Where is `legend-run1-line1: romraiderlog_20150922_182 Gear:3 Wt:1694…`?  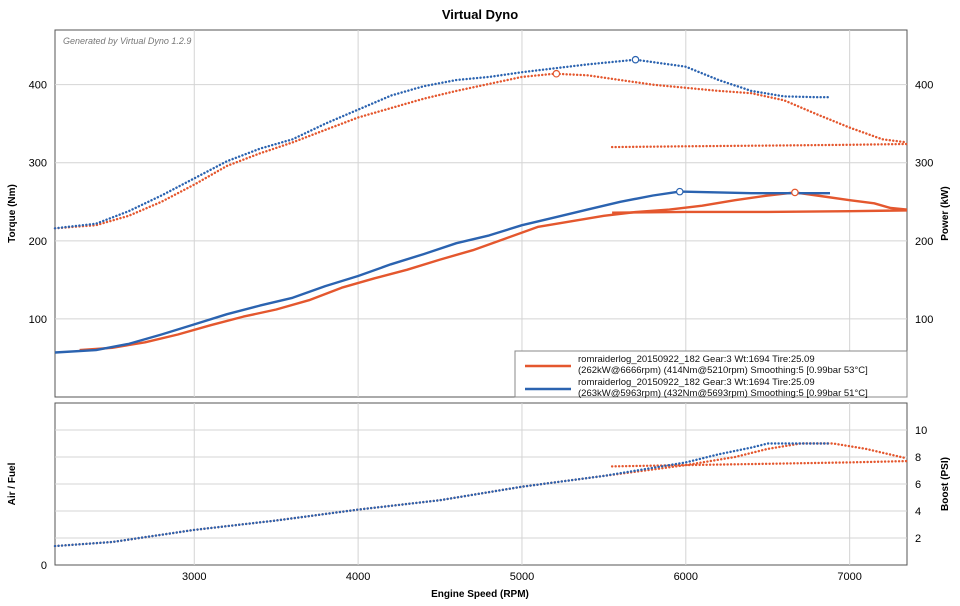
legend-run1-line1: romraiderlog_20150922_182 Gear:3 Wt:1694… is located at coordinates (696, 359).